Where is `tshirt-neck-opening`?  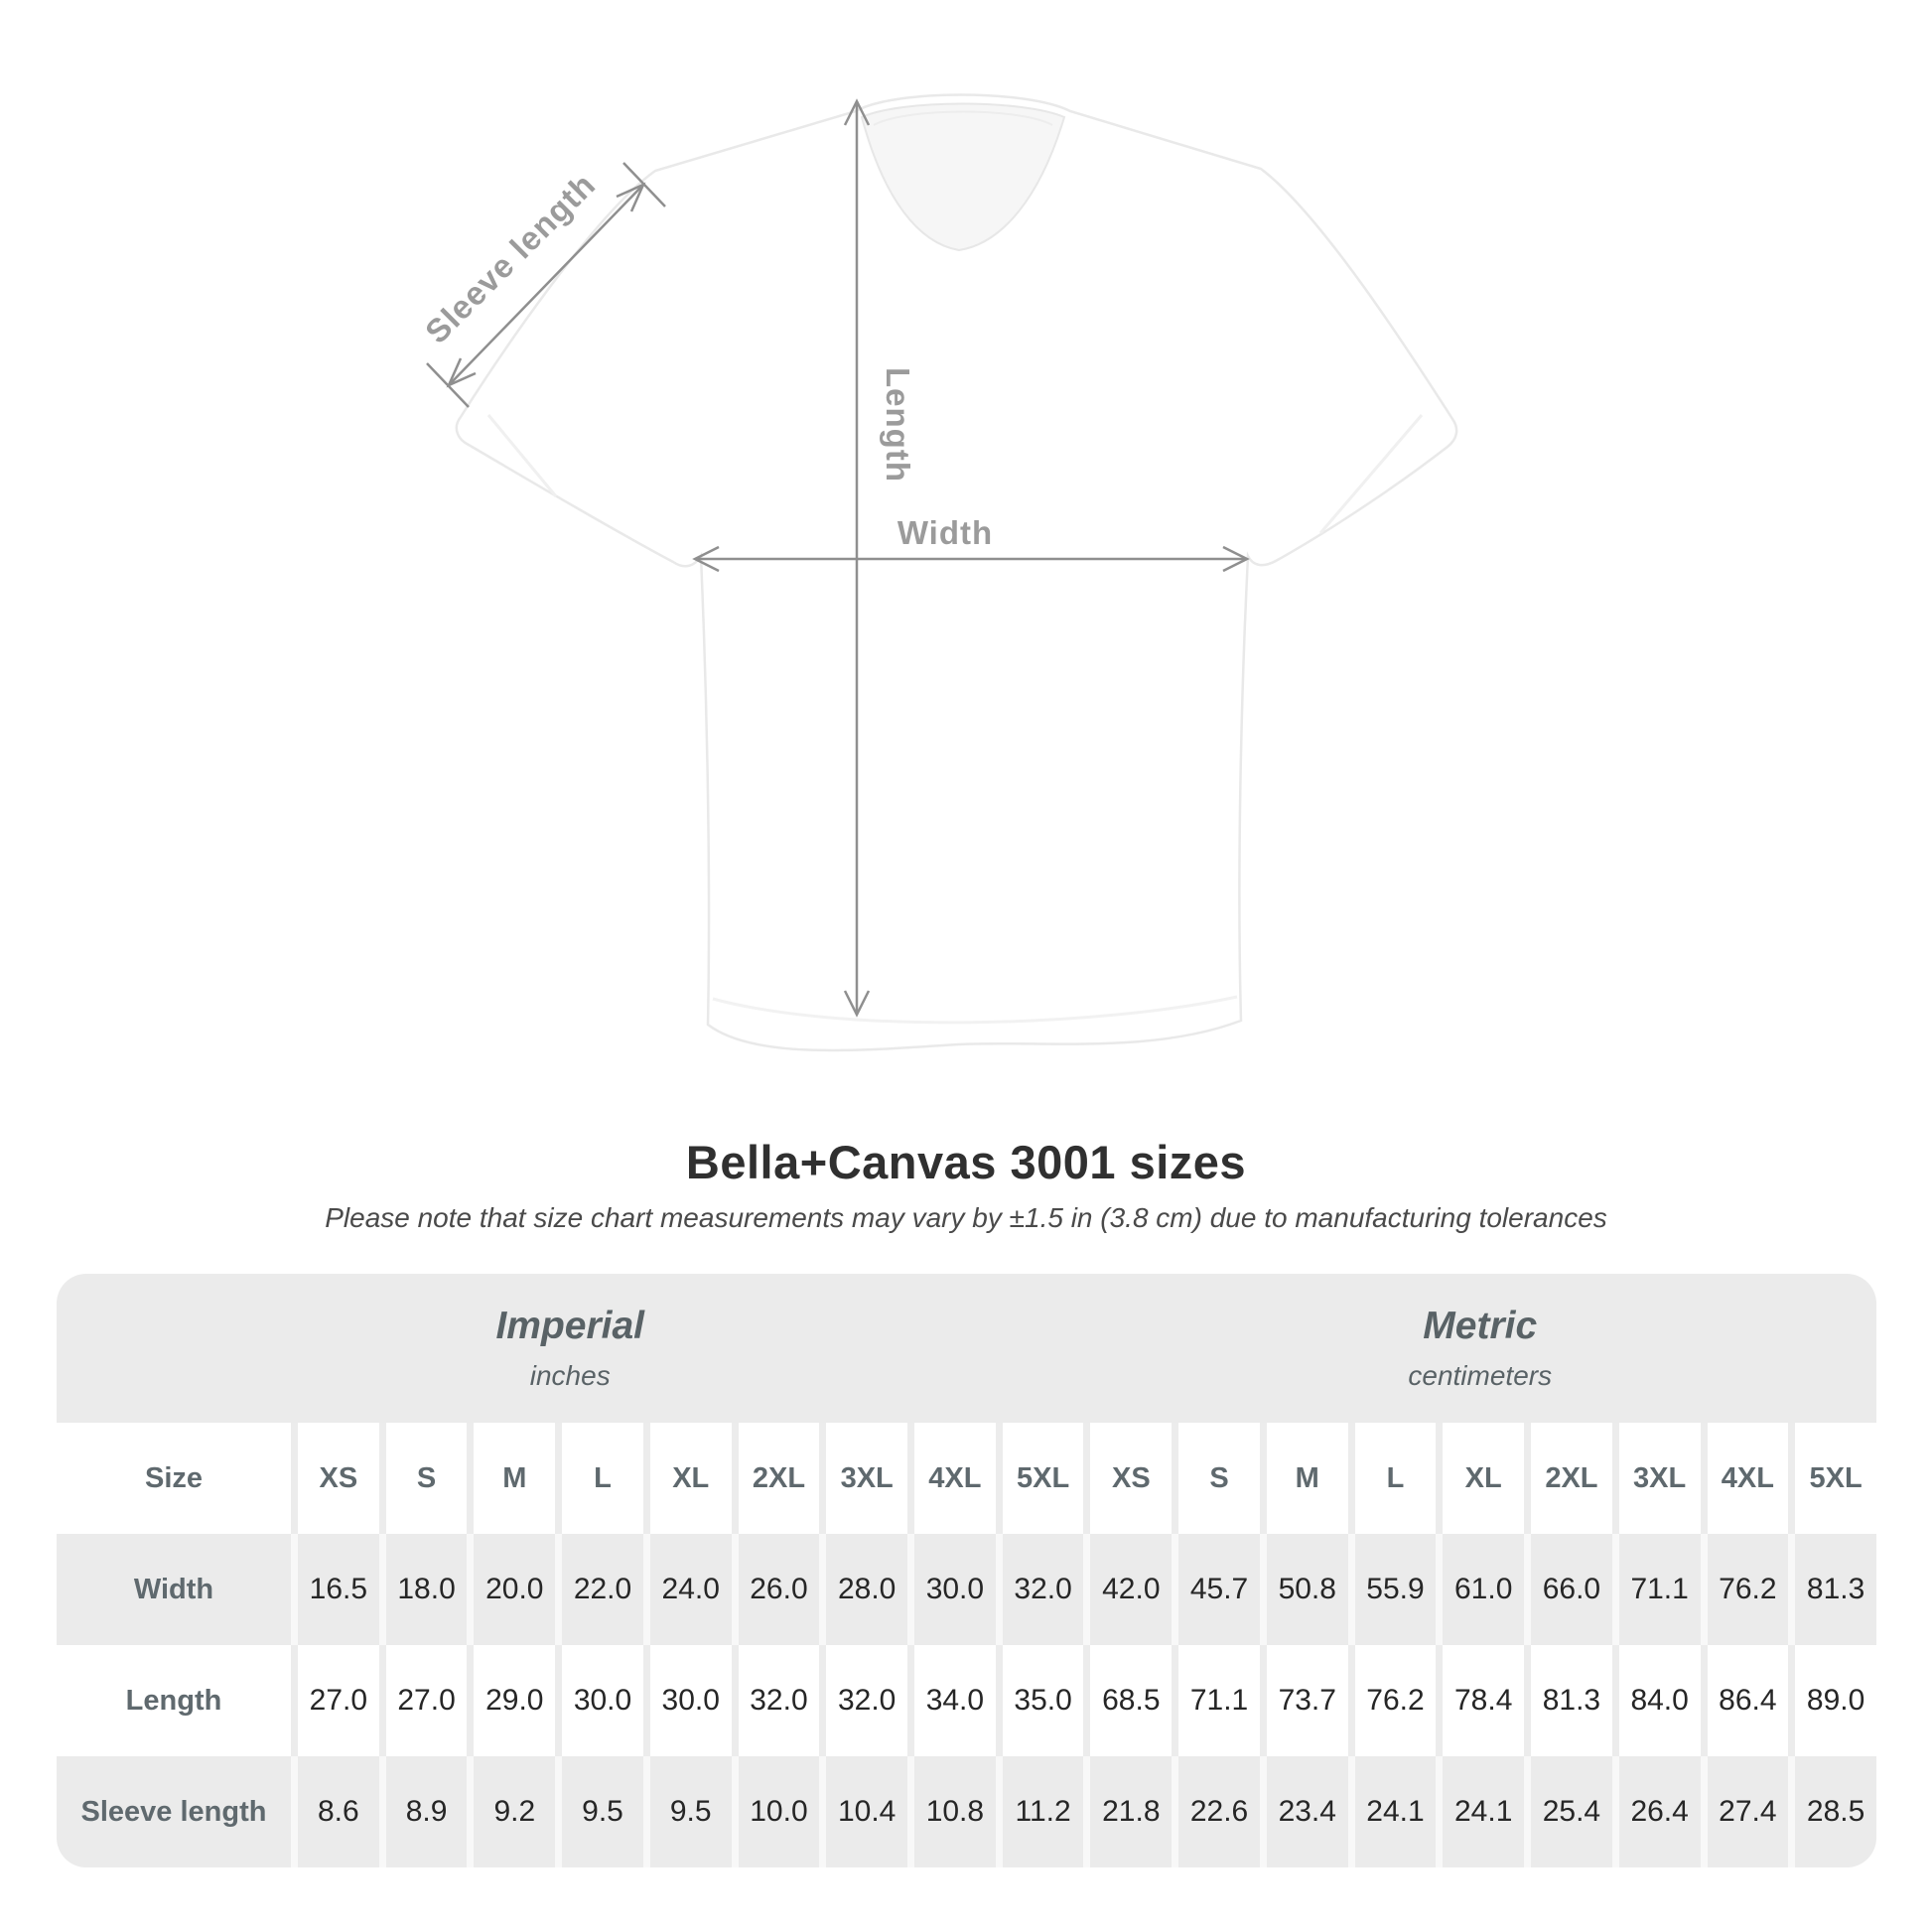
tshirt-neck-opening is located at coordinates (963, 177).